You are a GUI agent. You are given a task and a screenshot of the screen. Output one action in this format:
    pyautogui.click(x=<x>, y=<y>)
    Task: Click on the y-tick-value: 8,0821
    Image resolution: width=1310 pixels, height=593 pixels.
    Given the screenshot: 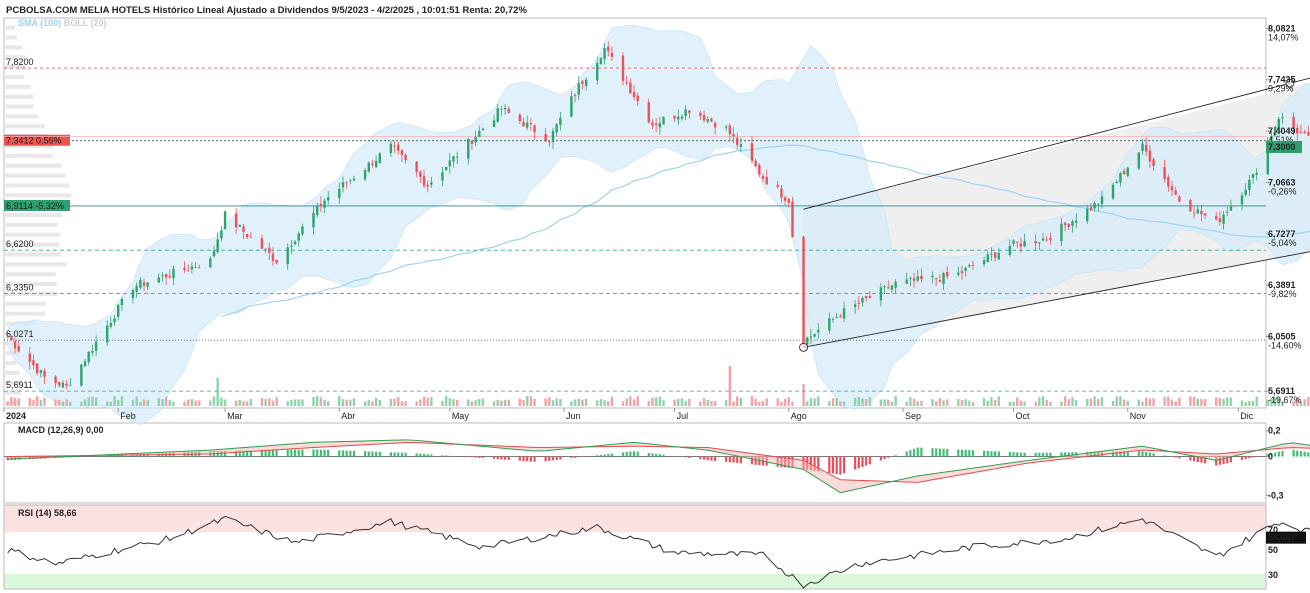 What is the action you would take?
    pyautogui.click(x=1282, y=28)
    